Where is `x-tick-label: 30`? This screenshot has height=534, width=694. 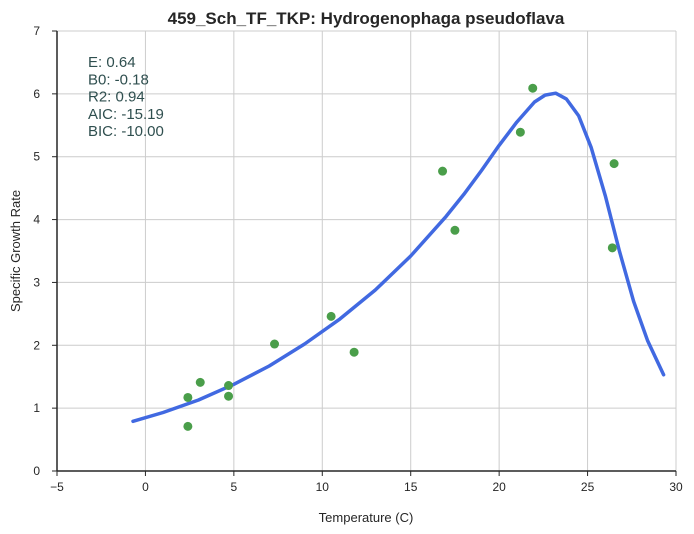
x-tick-label: 30 is located at coordinates (676, 487).